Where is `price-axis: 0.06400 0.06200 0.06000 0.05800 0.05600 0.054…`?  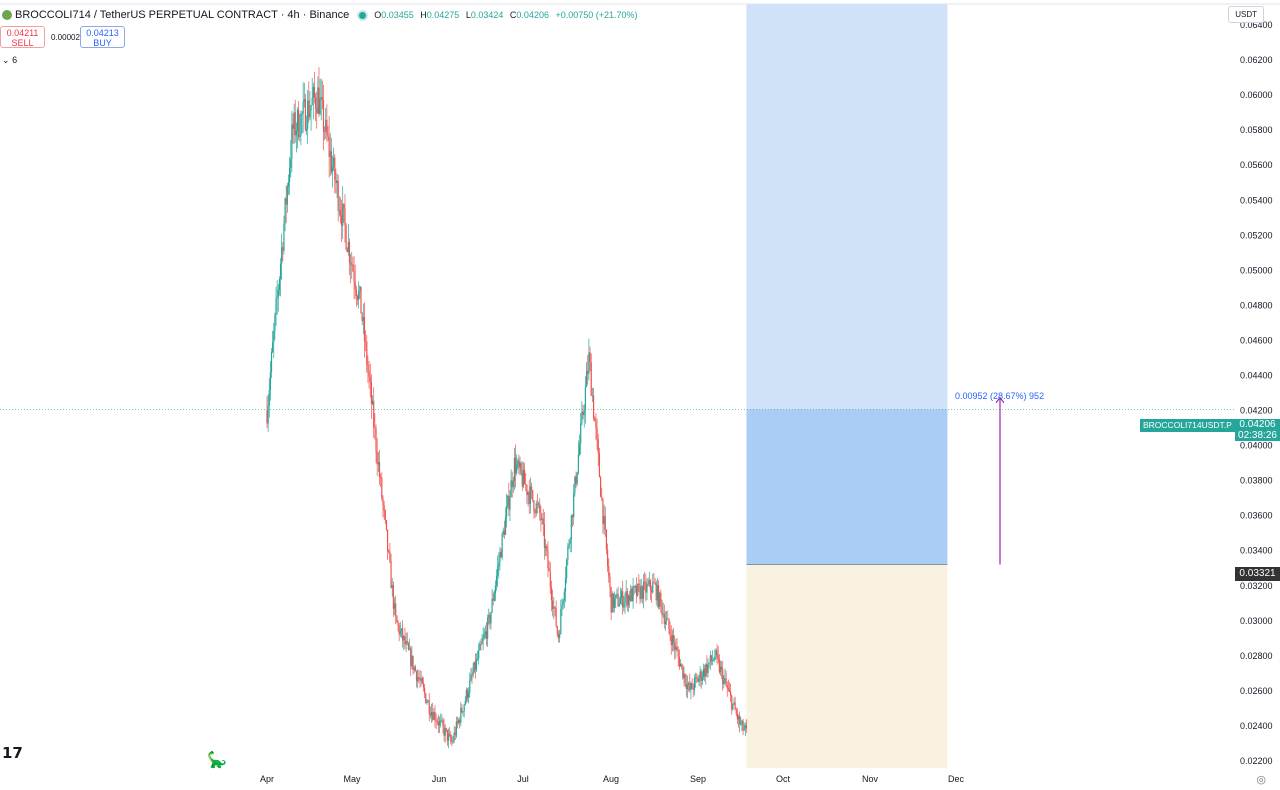
price-axis: 0.06400 0.06200 0.06000 0.05800 0.05600 0.054… is located at coordinates (1256, 393).